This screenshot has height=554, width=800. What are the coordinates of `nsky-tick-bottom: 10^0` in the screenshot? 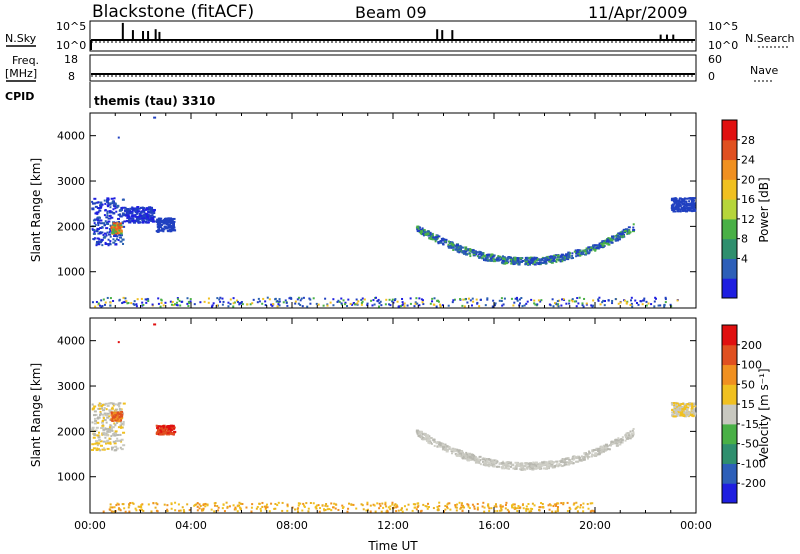 It's located at (71, 45).